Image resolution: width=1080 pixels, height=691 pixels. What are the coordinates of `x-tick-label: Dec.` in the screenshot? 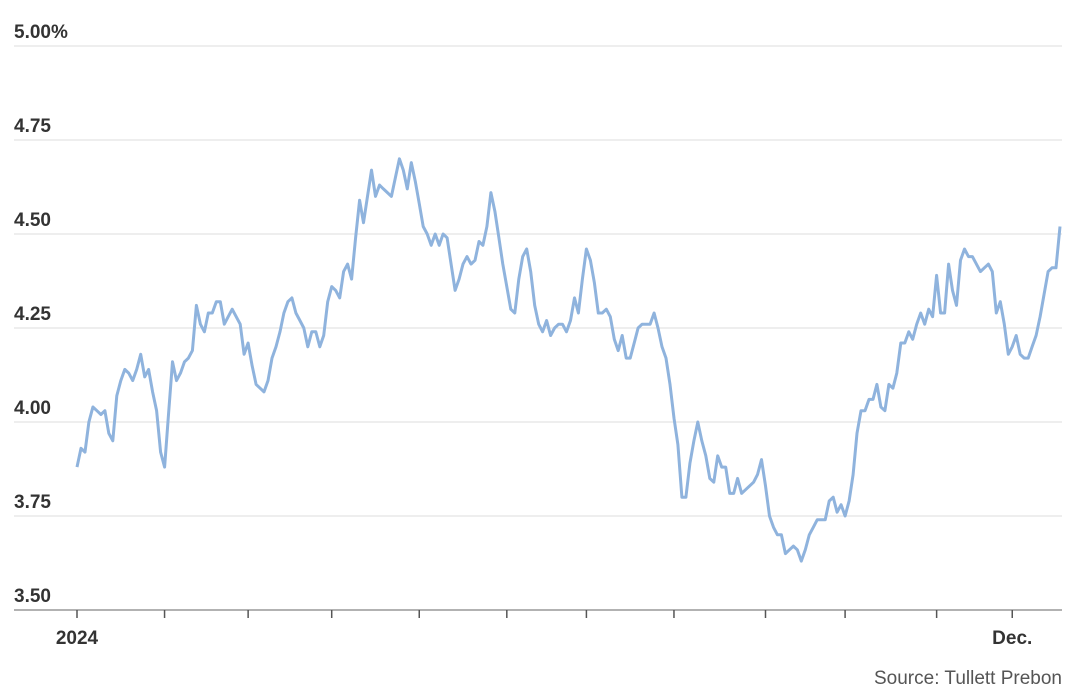 It's located at (1012, 638).